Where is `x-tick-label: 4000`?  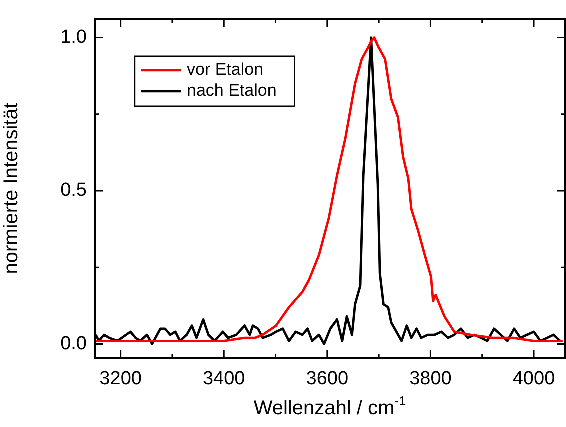
x-tick-label: 4000 is located at coordinates (534, 379).